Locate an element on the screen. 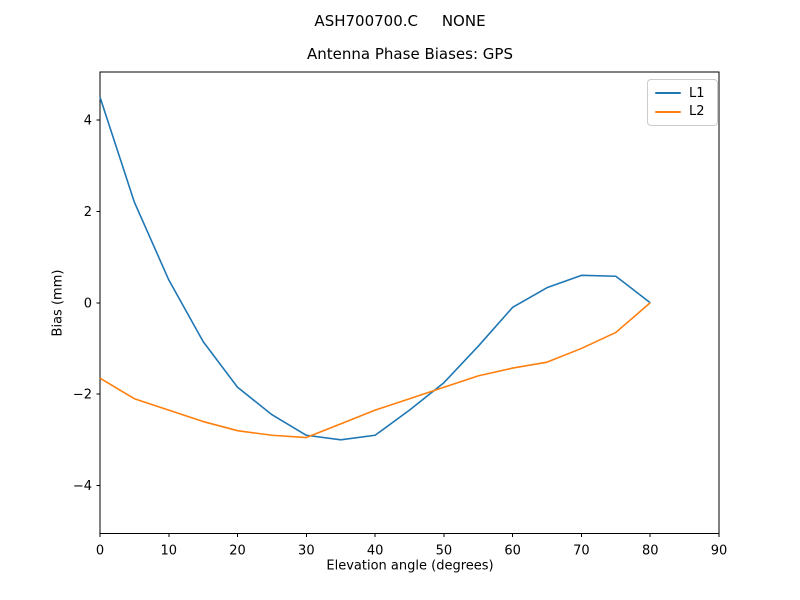 This screenshot has width=800, height=600. x-axis-label: Elevation angle (degrees) is located at coordinates (410, 566).